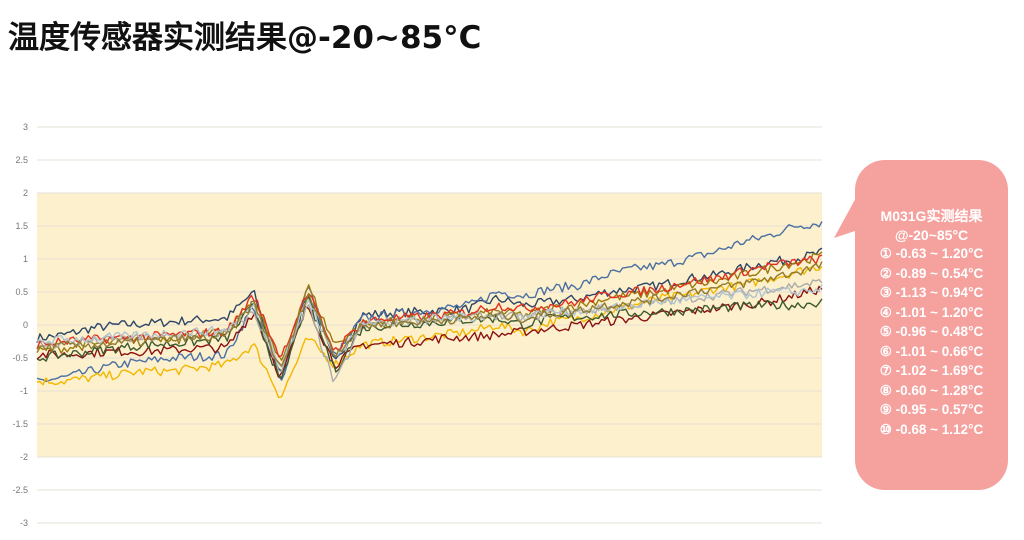 This screenshot has width=1024, height=540. Describe the element at coordinates (245, 38) in the screenshot. I see `page-title: 温度传感器实测结果@-20~85°C` at that location.